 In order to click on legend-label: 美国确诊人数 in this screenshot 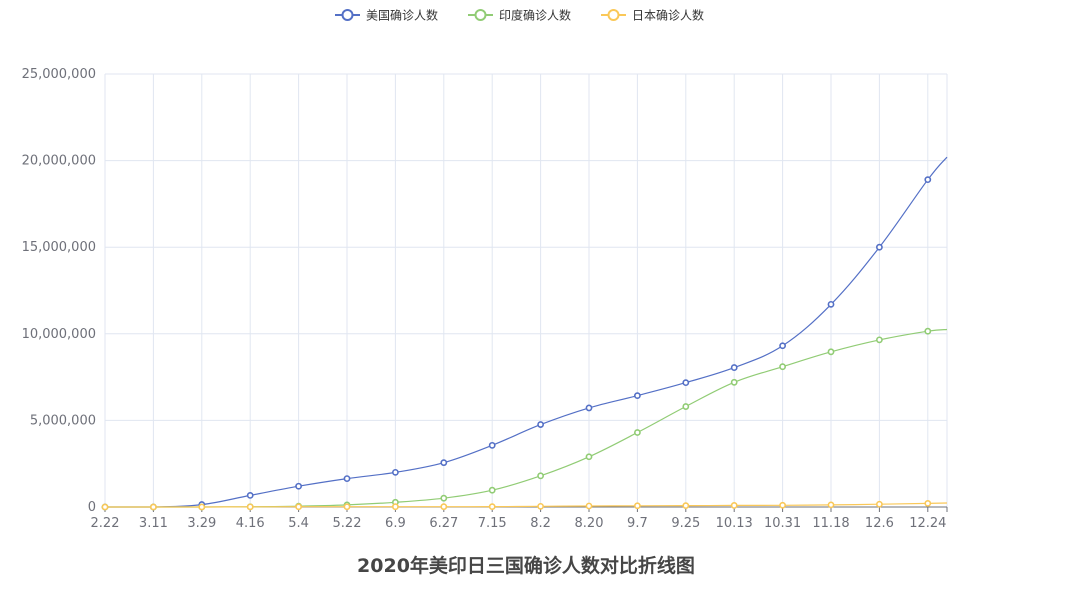, I will do `click(402, 15)`.